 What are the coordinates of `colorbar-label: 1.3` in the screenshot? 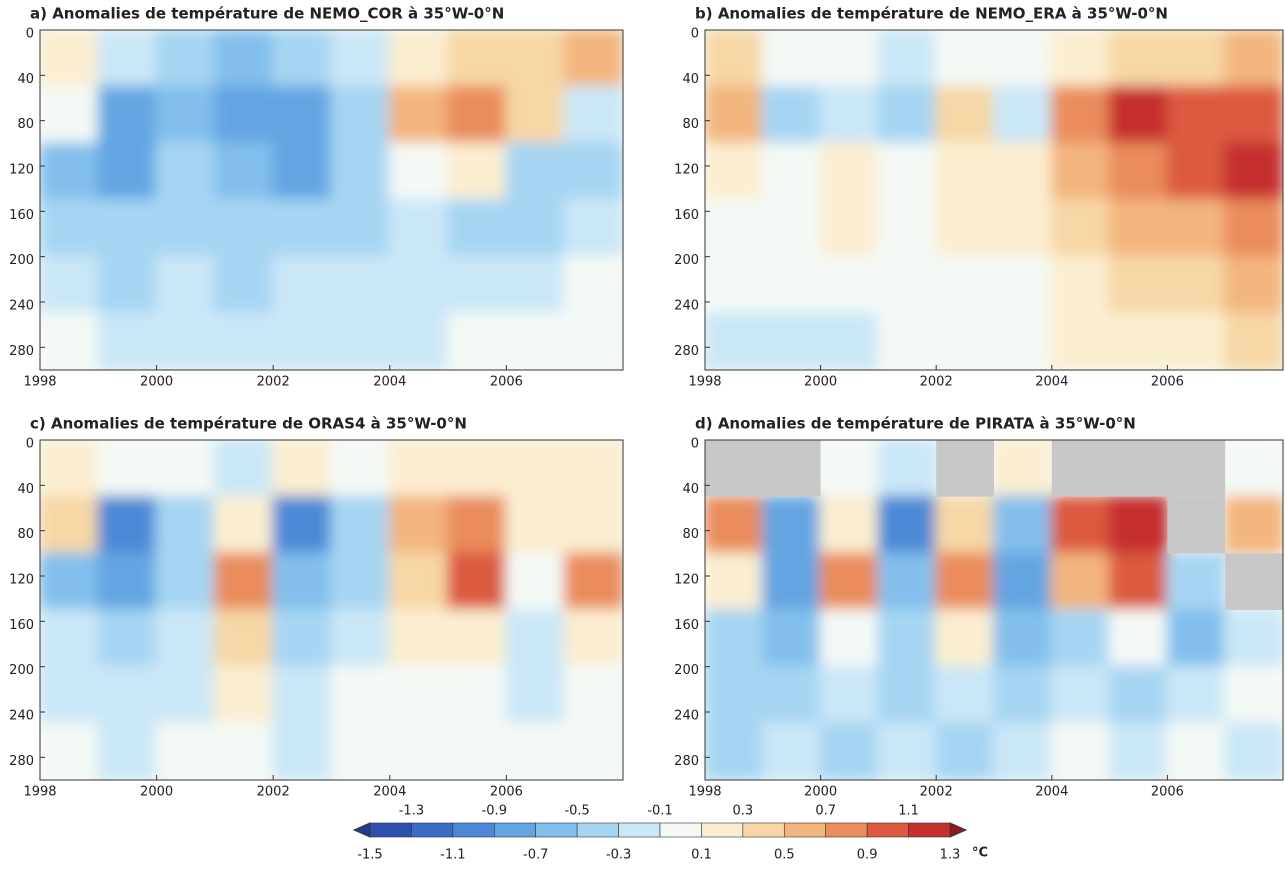 It's located at (950, 855).